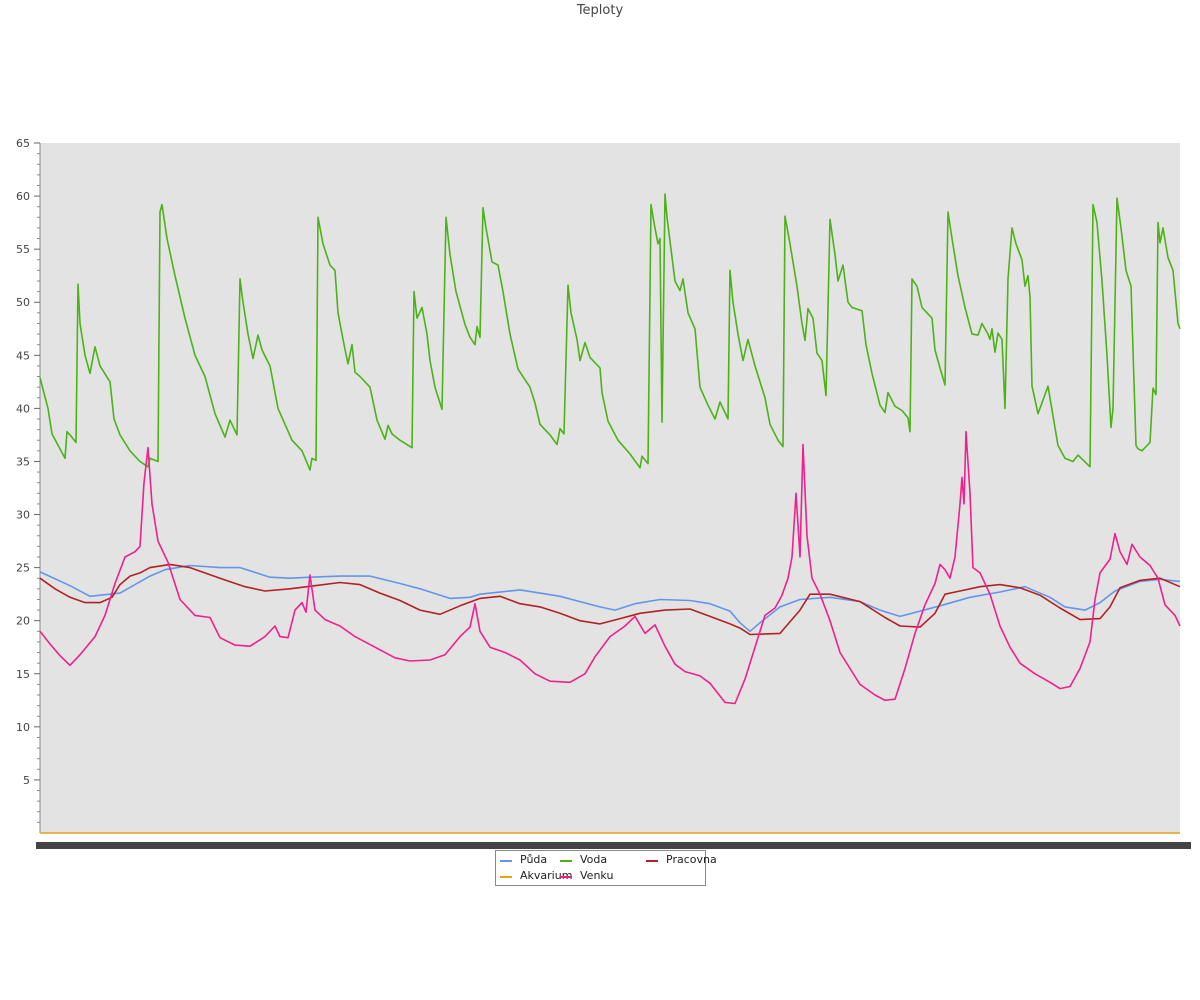  I want to click on x-tick-labels-band, so click(613, 845).